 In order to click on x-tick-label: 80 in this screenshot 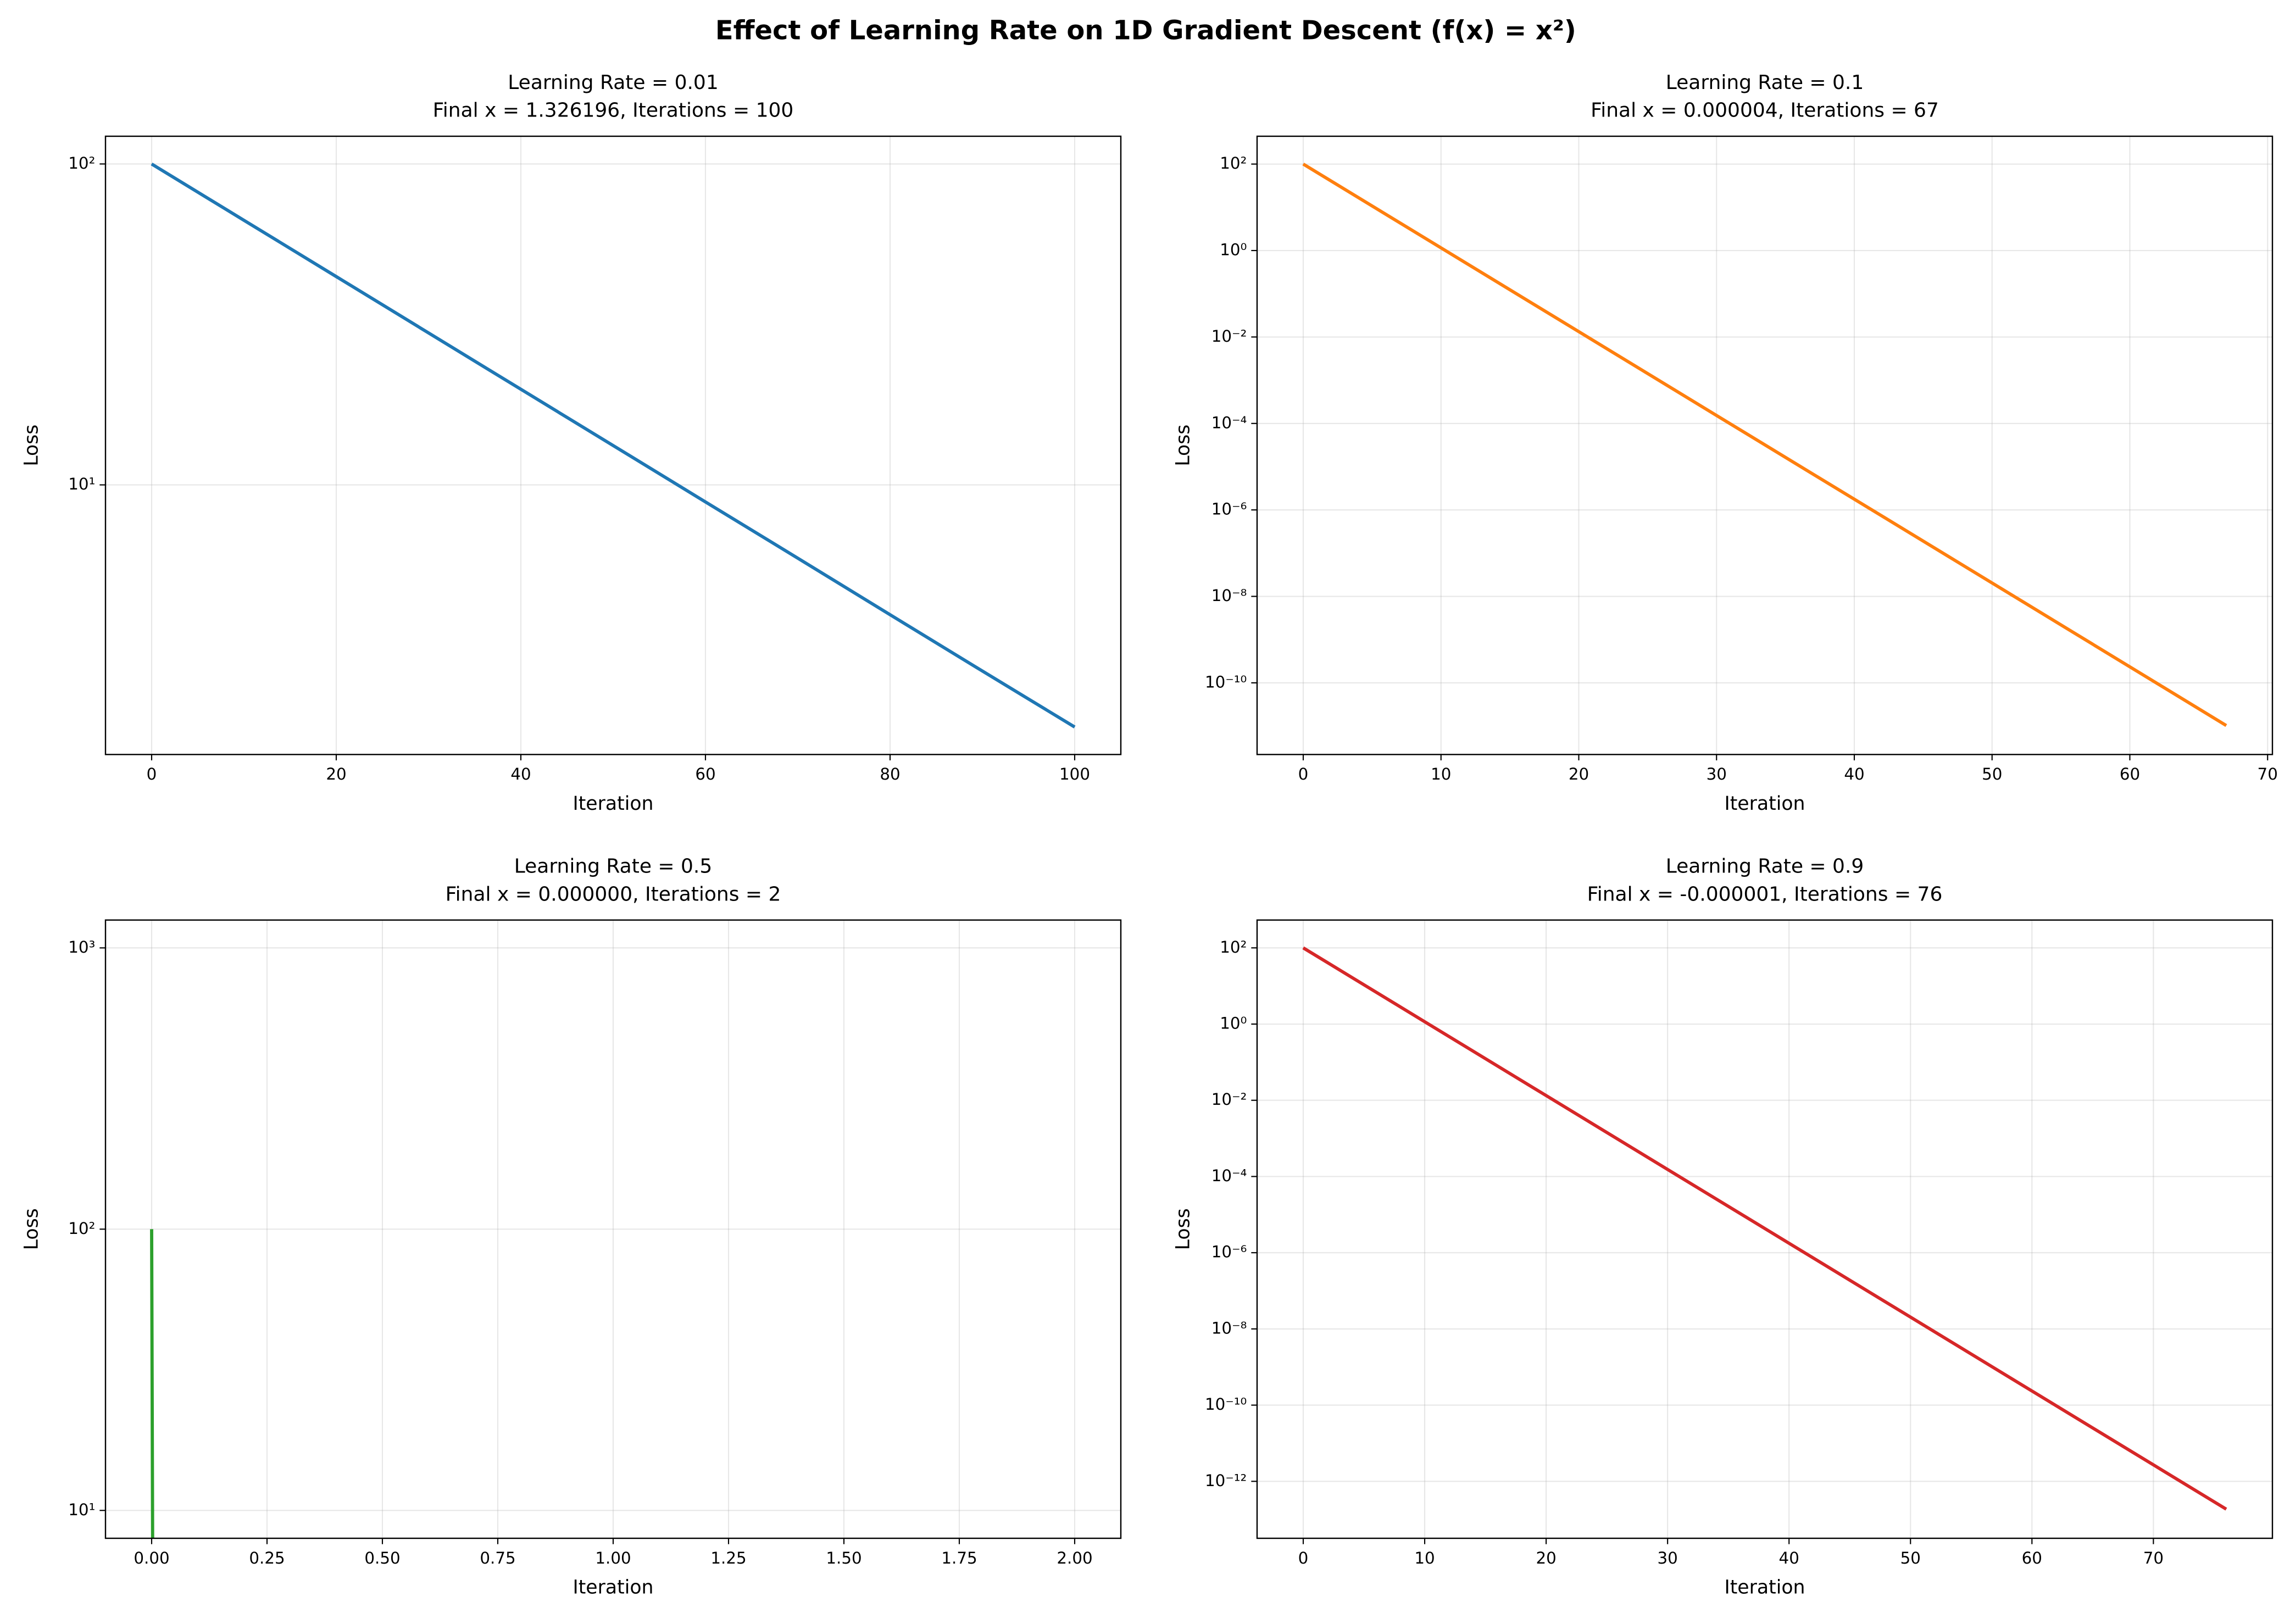, I will do `click(890, 774)`.